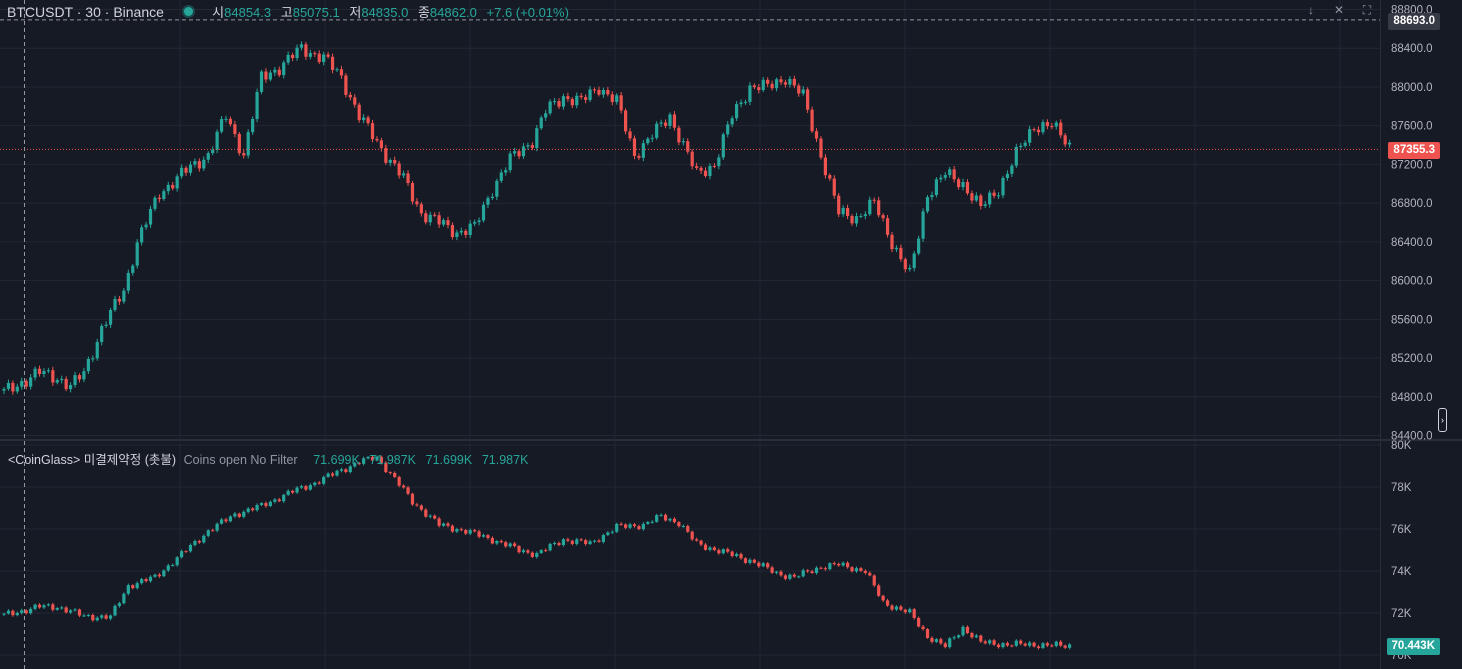 Image resolution: width=1462 pixels, height=669 pixels. What do you see at coordinates (1311, 10) in the screenshot?
I see `down-arrow-icon: ↓` at bounding box center [1311, 10].